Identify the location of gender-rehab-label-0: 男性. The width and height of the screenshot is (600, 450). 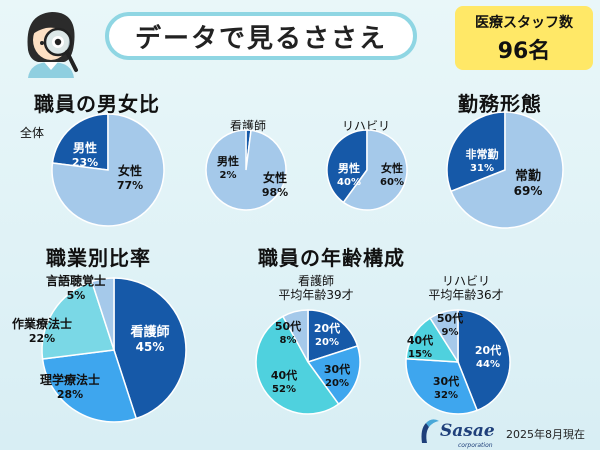
(349, 168).